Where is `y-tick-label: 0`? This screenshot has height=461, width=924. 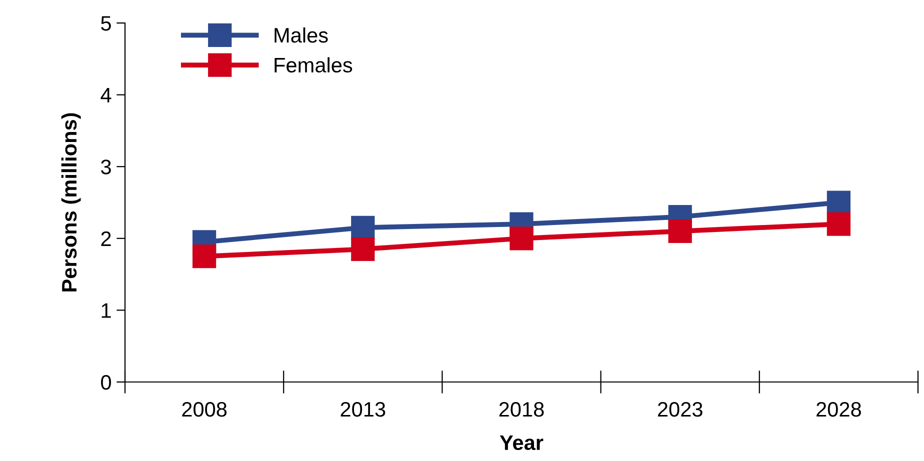 y-tick-label: 0 is located at coordinates (106, 382).